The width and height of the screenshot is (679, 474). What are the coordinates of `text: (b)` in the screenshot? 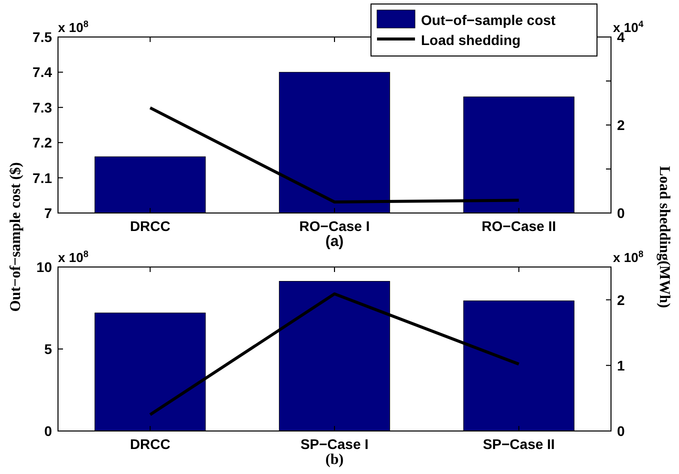 It's located at (334, 460).